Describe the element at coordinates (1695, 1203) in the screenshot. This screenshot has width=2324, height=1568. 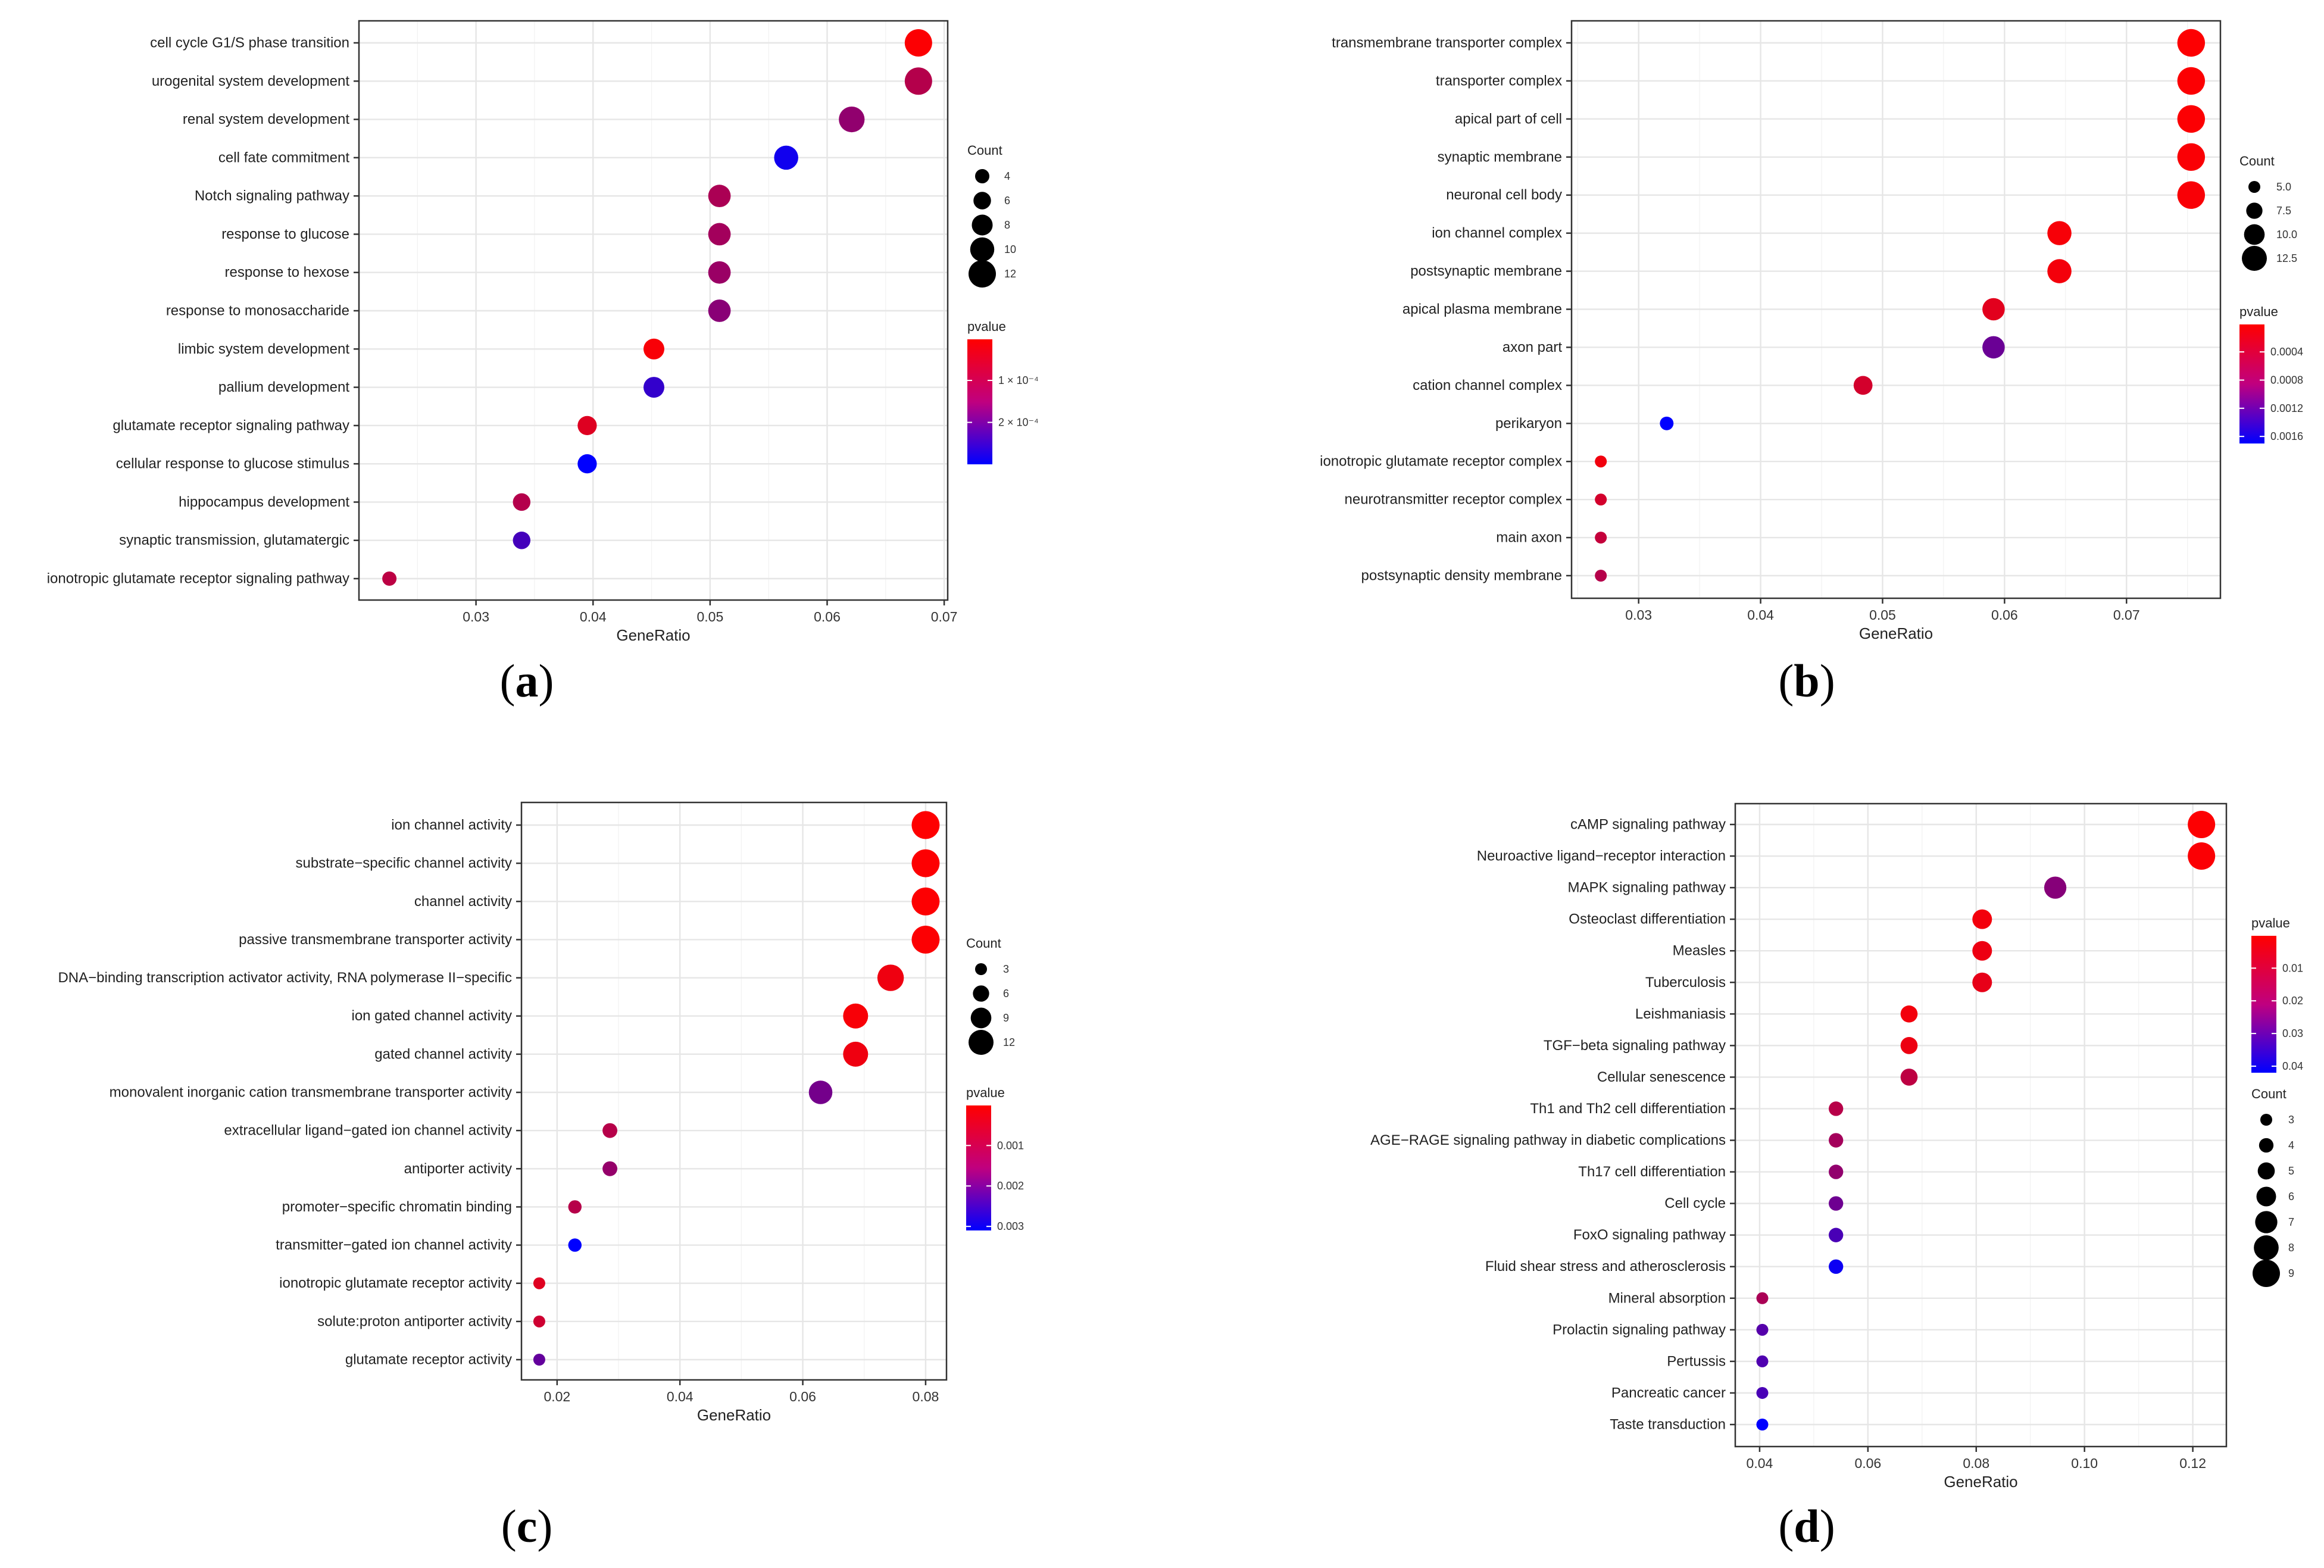
I see `y-tick-label: Cell cycle` at that location.